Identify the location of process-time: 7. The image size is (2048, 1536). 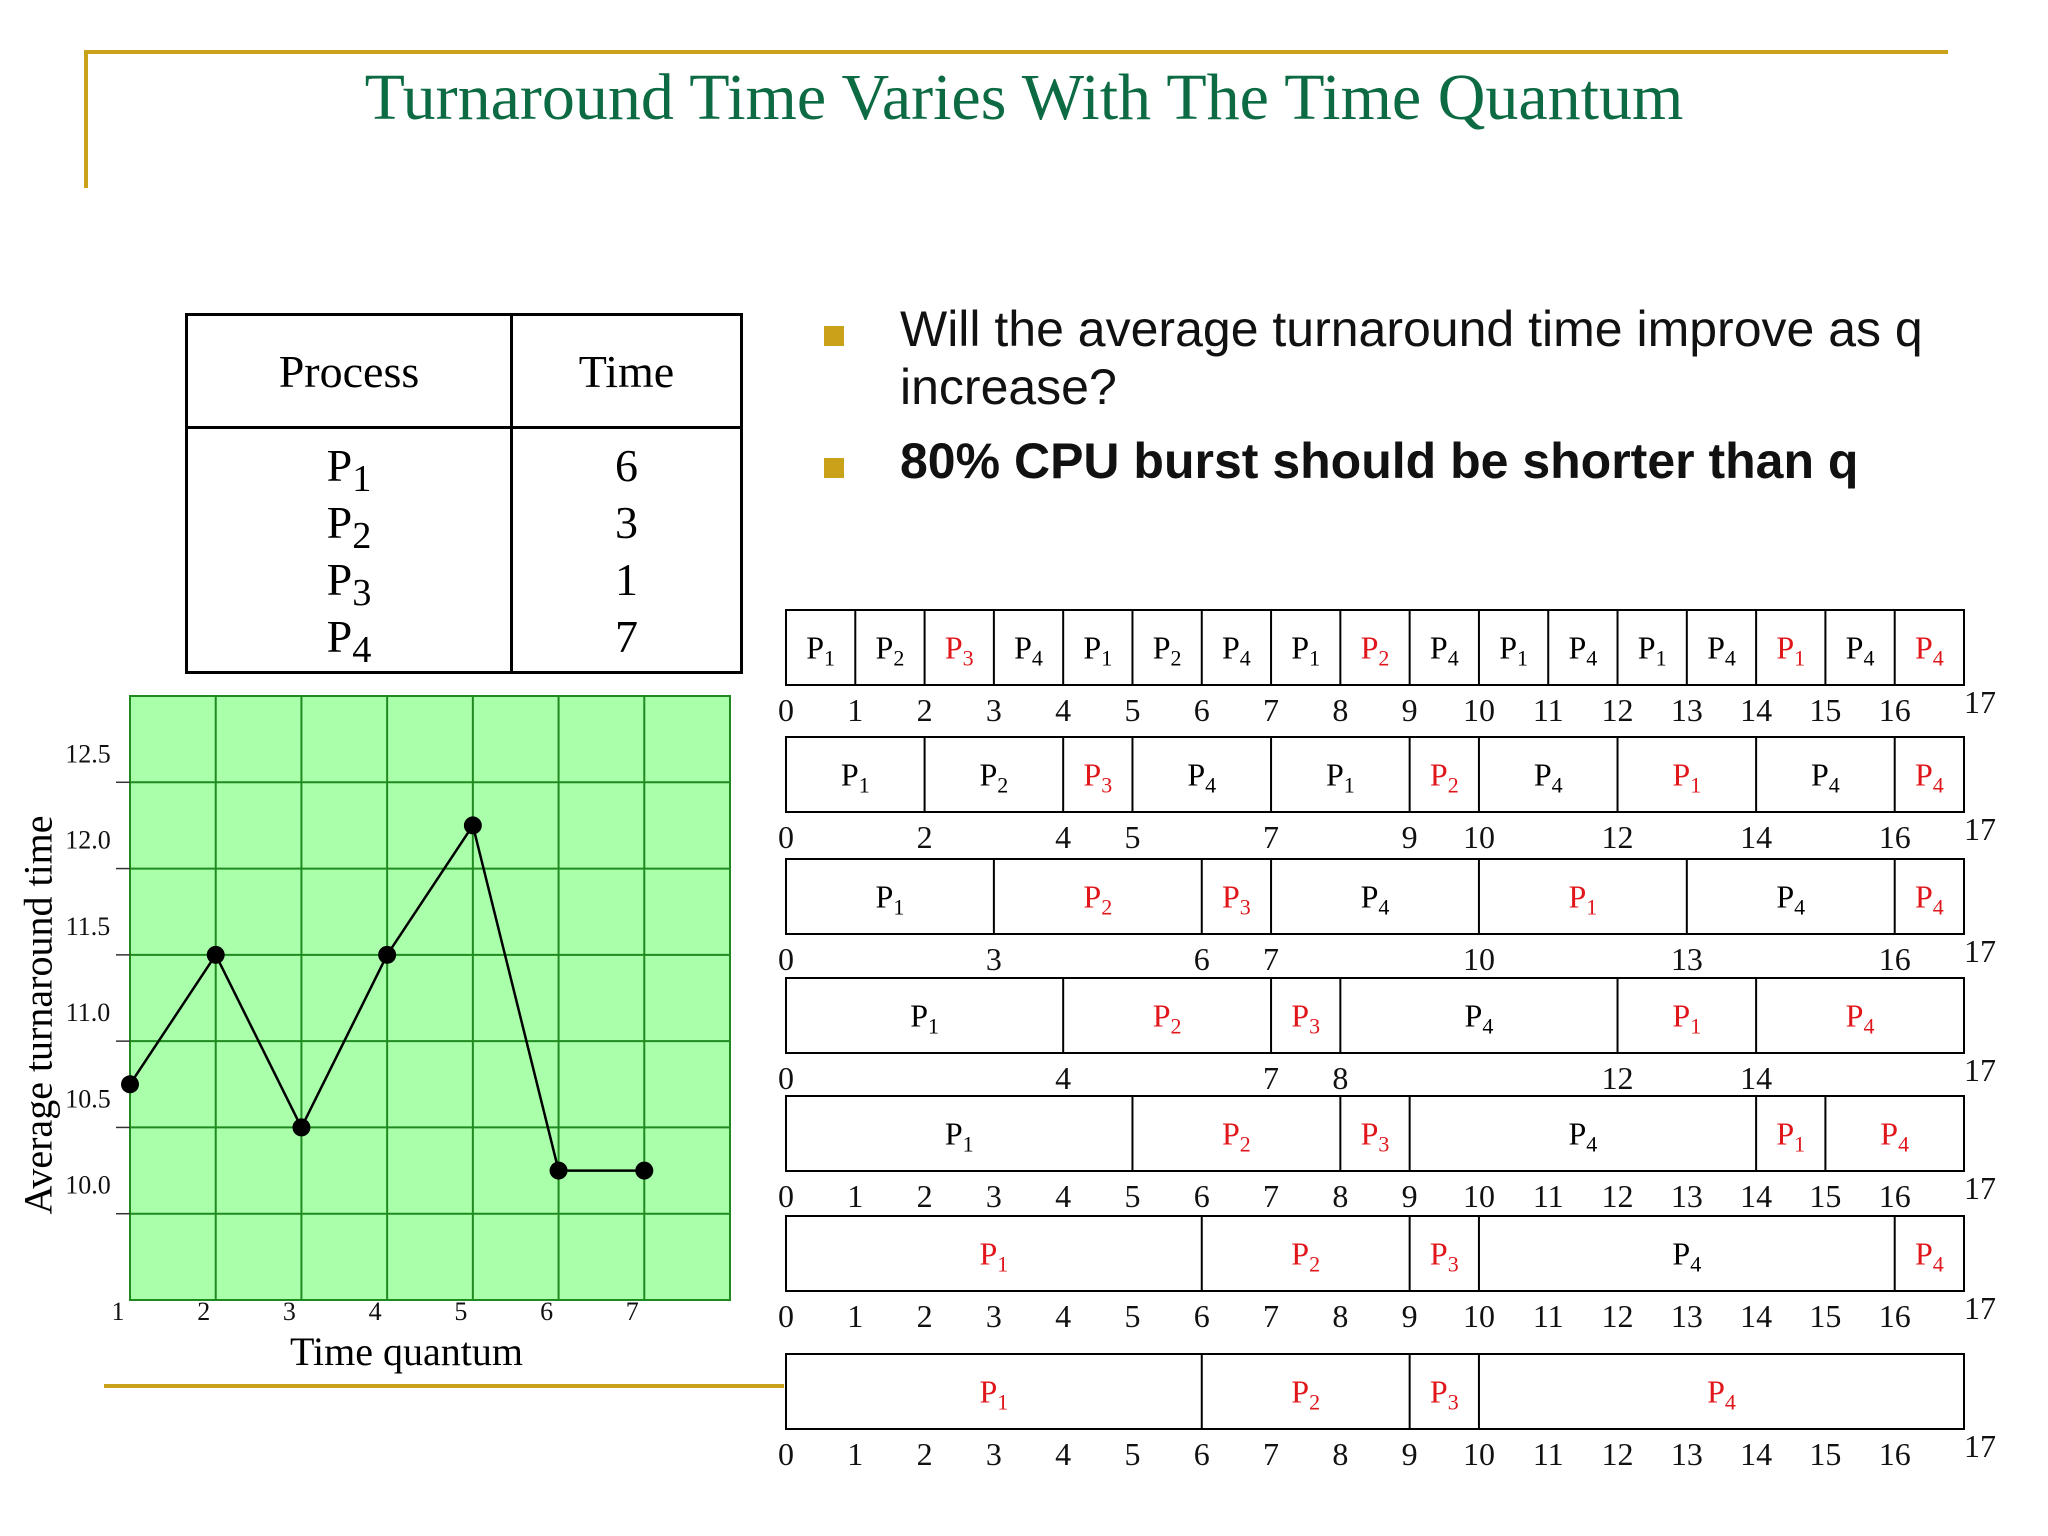
(626, 636).